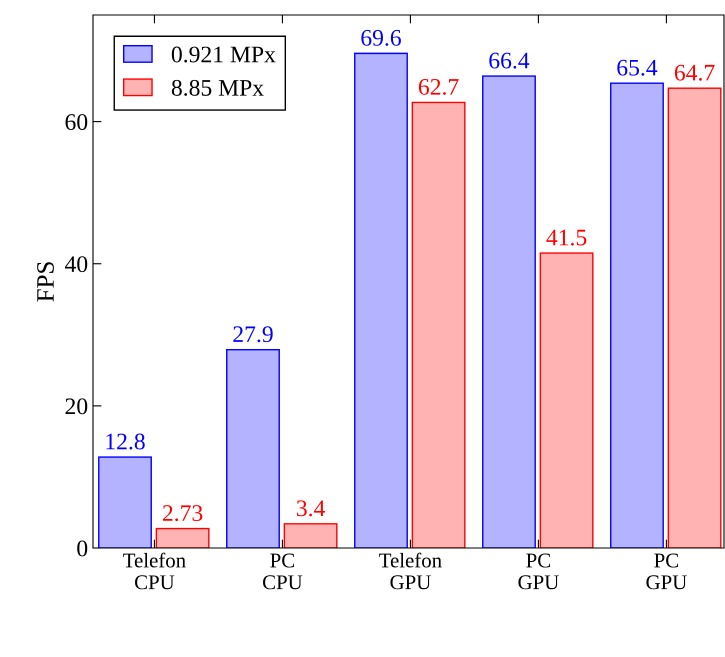 This screenshot has width=725, height=657. Describe the element at coordinates (182, 513) in the screenshot. I see `data-label: 2.73` at that location.